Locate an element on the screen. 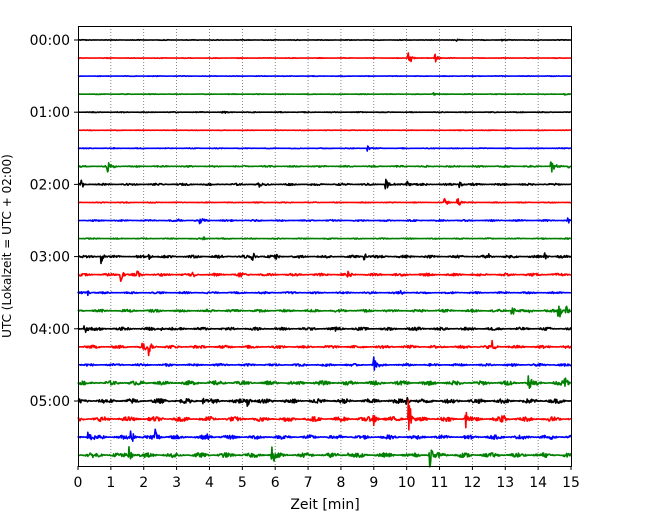 The image size is (650, 520). x-axis-label: Zeit [min] is located at coordinates (324, 505).